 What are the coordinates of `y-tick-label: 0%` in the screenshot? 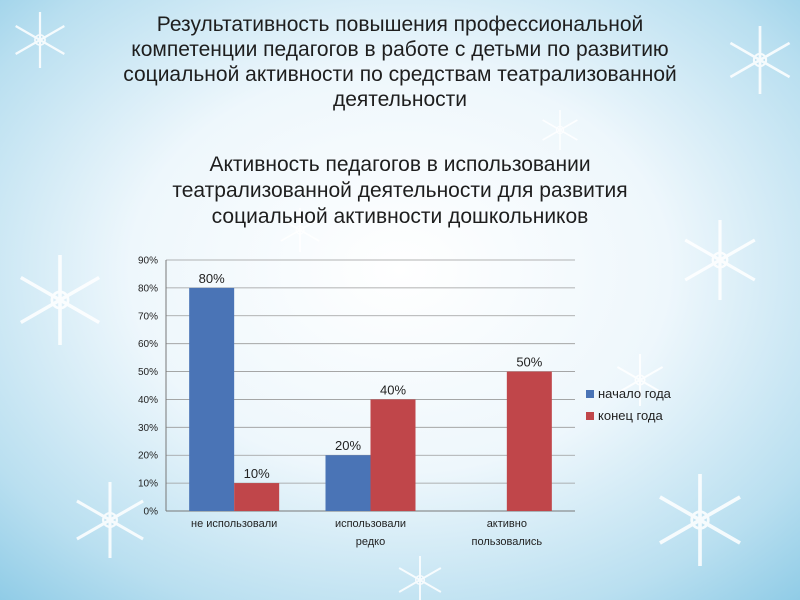 It's located at (151, 512).